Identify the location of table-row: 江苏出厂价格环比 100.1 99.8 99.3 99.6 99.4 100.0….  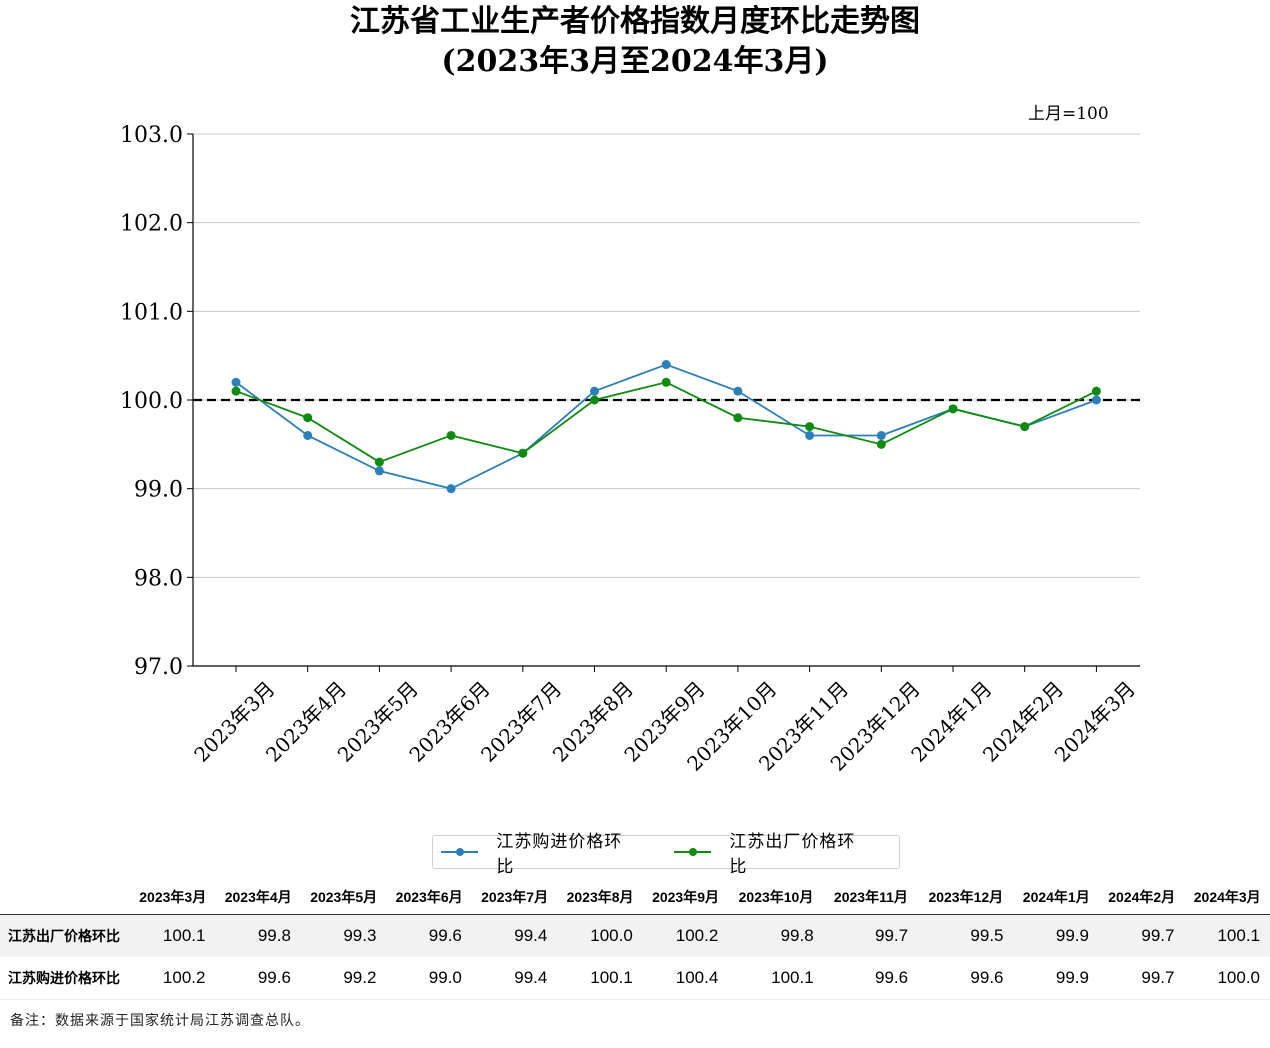
(635, 935).